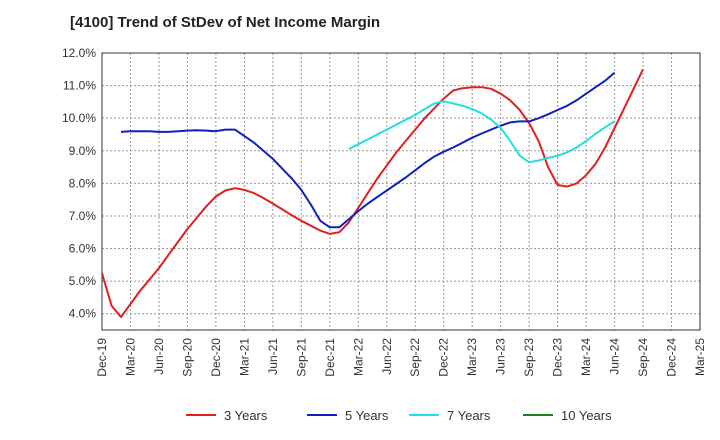 This screenshot has width=720, height=440. What do you see at coordinates (83, 151) in the screenshot?
I see `y-tick-label: 9.0%` at bounding box center [83, 151].